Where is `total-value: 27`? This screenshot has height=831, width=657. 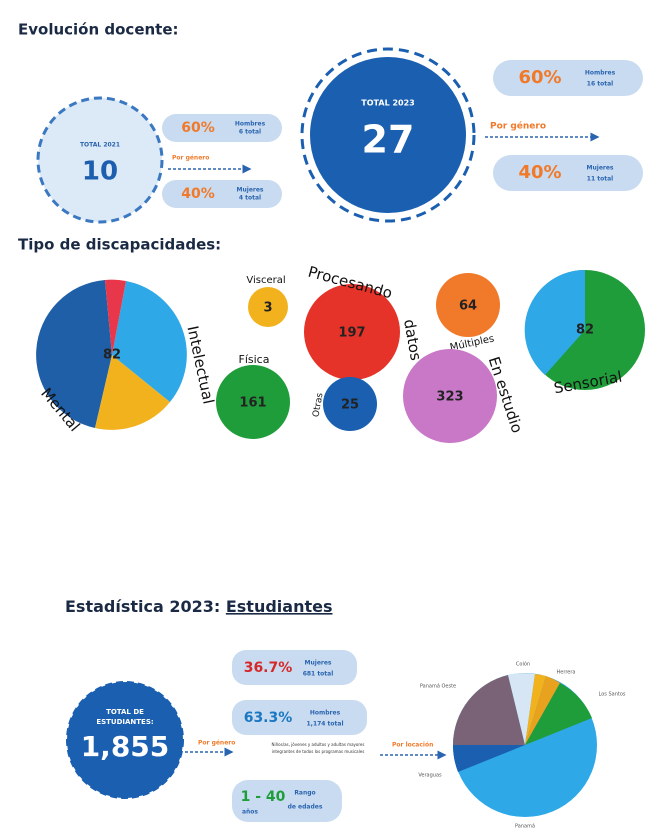 total-value: 27 is located at coordinates (388, 140).